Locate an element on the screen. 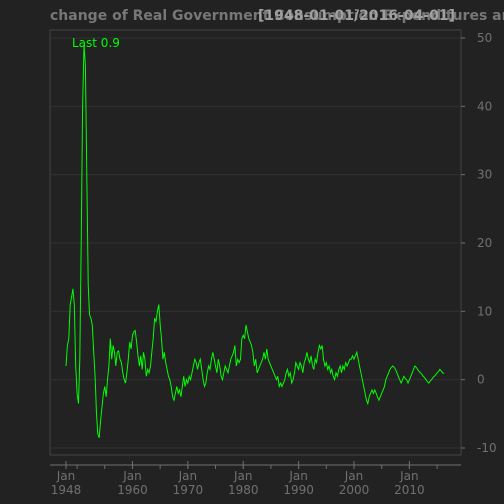 Image resolution: width=504 pixels, height=504 pixels. x-tick-label-year: 2010 is located at coordinates (409, 490).